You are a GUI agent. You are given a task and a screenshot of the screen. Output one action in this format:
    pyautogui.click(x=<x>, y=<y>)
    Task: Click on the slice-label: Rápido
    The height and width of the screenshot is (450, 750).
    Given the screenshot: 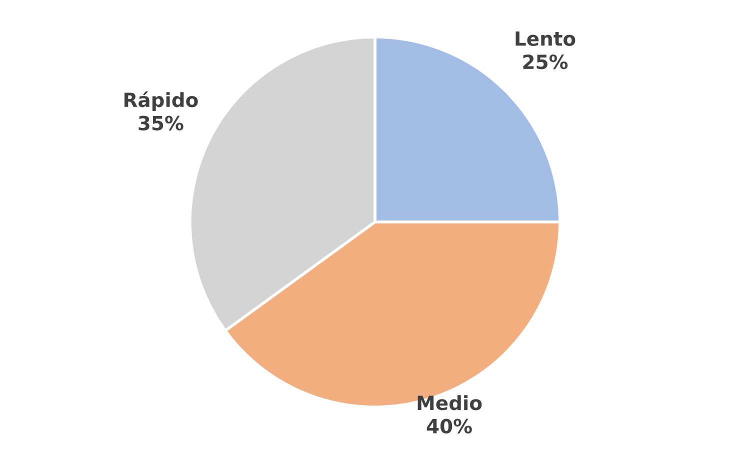 What is the action you would take?
    pyautogui.click(x=161, y=101)
    